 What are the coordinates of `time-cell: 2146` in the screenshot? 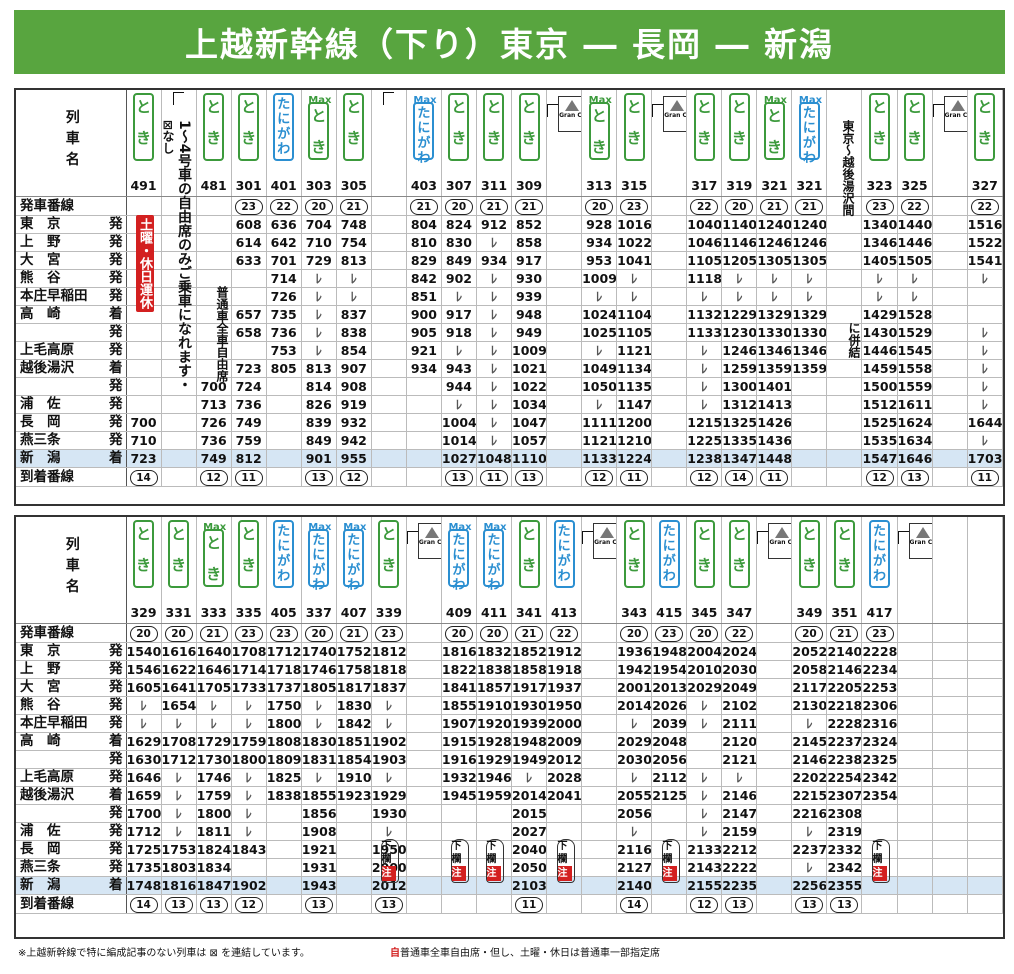 It's located at (844, 669).